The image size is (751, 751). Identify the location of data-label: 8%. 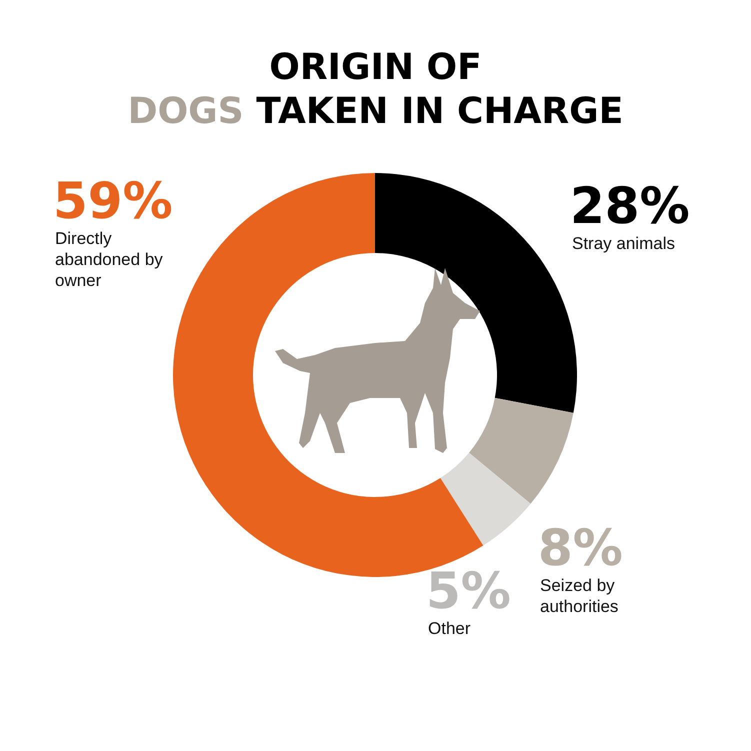
(580, 548).